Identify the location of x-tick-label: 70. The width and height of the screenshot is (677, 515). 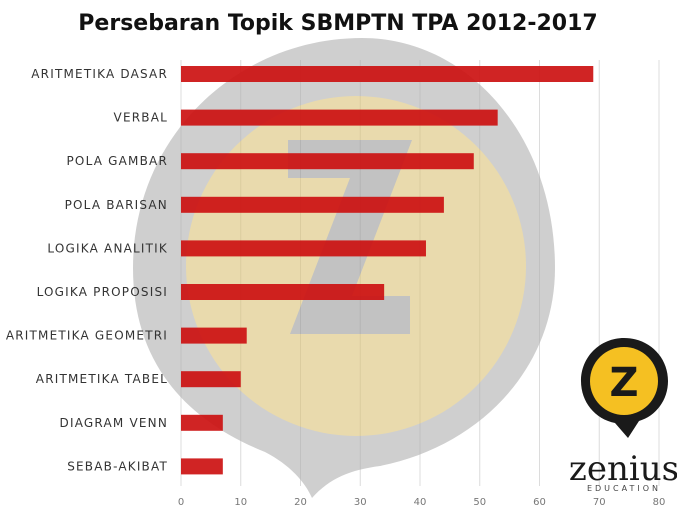
(599, 502).